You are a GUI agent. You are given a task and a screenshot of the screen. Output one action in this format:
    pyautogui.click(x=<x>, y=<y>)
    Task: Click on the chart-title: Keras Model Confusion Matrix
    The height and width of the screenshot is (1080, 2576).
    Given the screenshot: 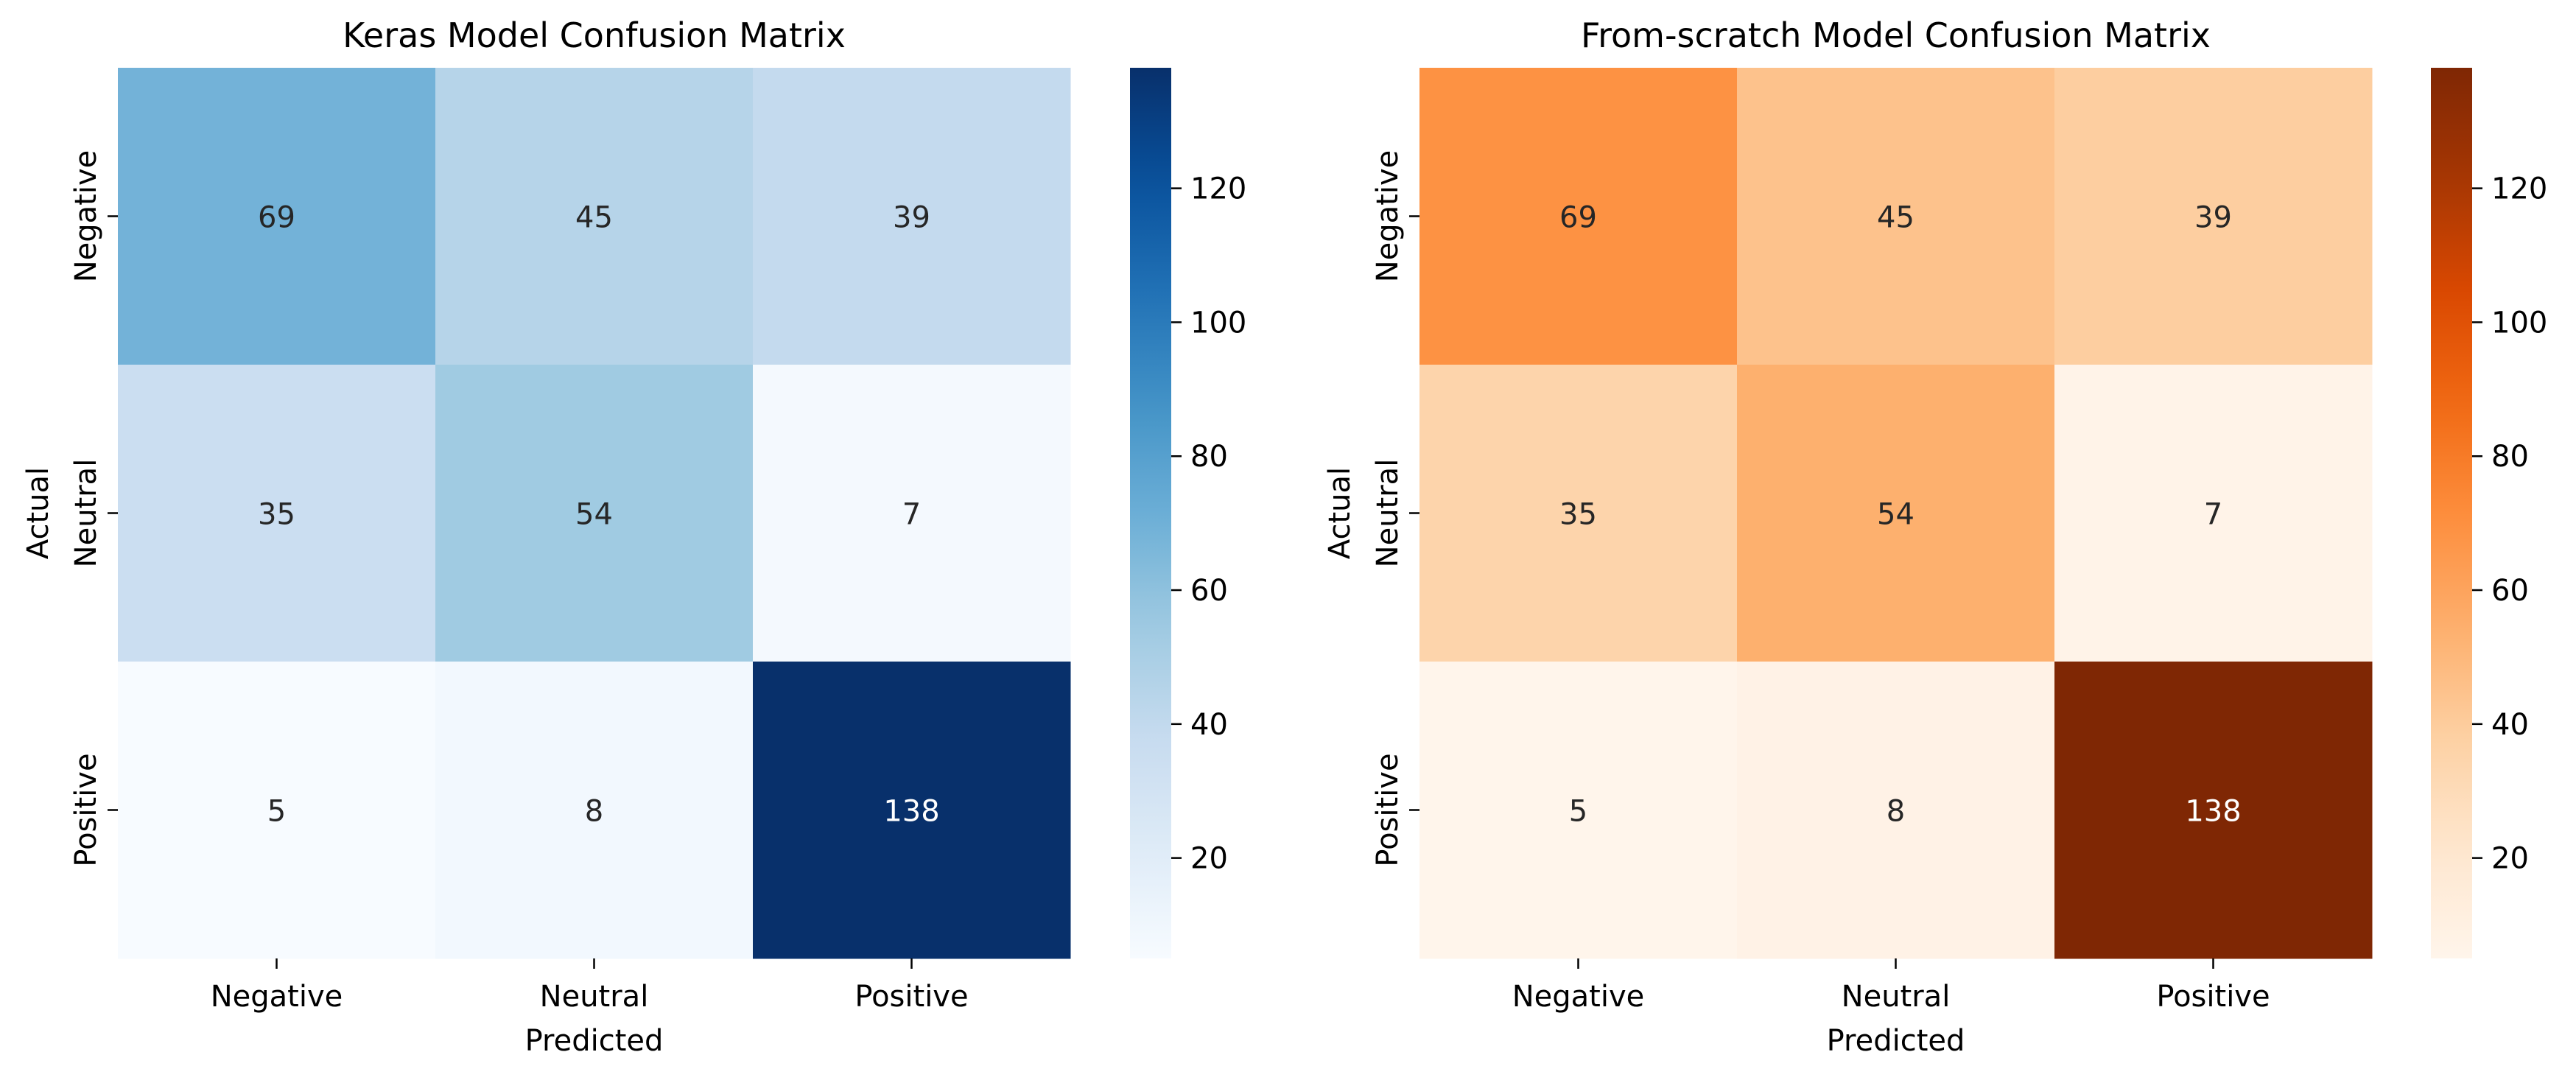 What is the action you would take?
    pyautogui.click(x=594, y=35)
    